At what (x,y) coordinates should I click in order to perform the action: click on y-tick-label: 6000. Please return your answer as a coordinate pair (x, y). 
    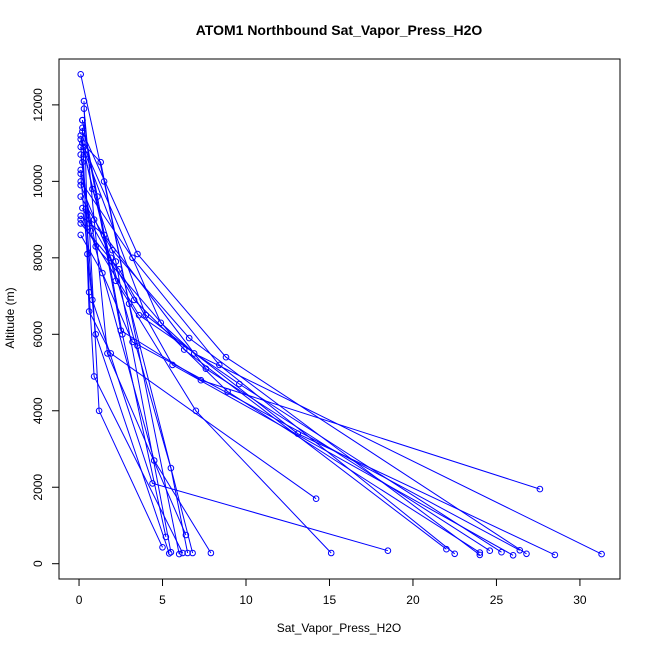
    Looking at the image, I should click on (38, 334).